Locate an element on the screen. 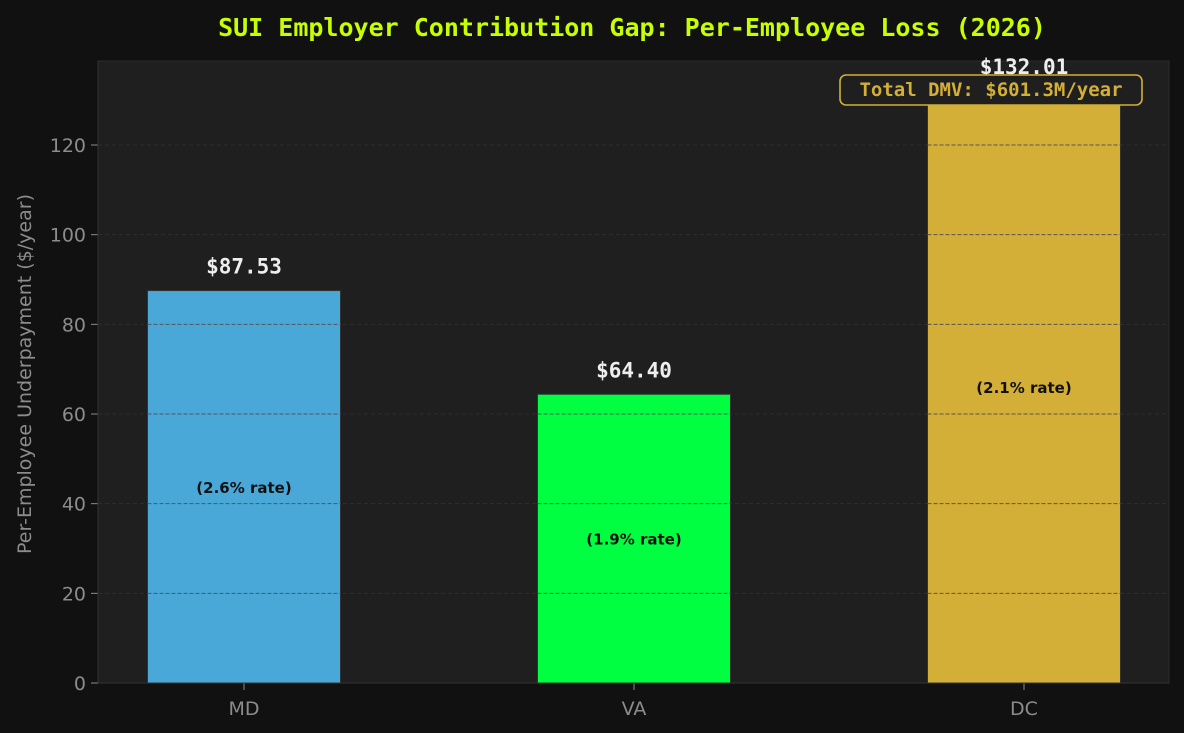 The width and height of the screenshot is (1184, 733). total-annotation-text: Total DMV: $601.3M/year is located at coordinates (990, 90).